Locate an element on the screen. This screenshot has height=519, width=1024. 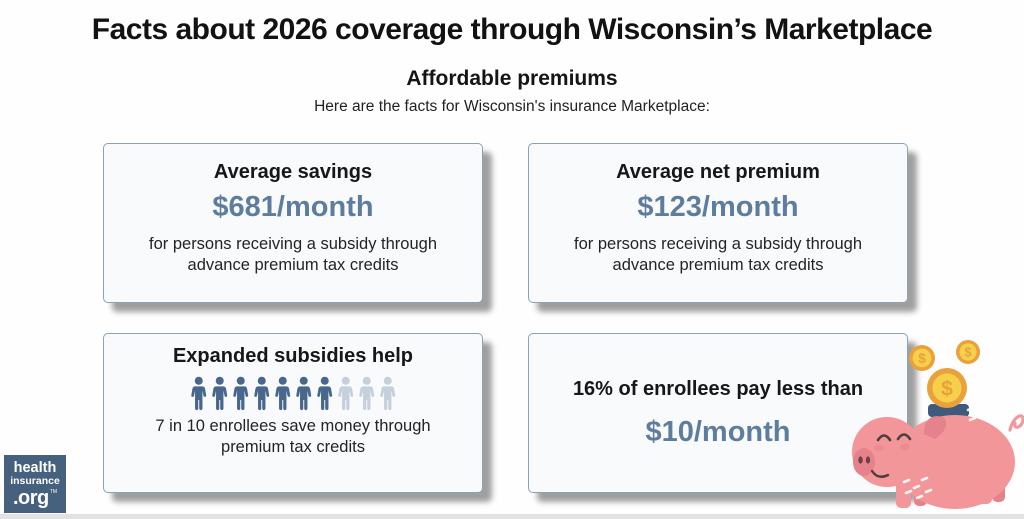
card-title: Average net premium is located at coordinates (718, 172).